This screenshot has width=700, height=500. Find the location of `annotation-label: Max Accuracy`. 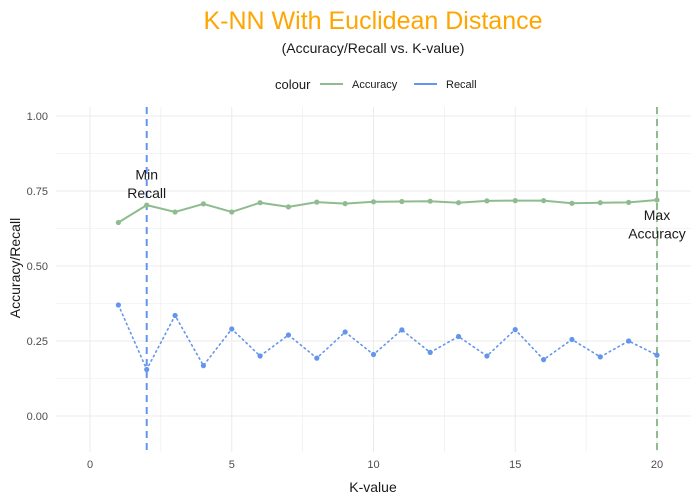

annotation-label: Max Accuracy is located at coordinates (657, 224).